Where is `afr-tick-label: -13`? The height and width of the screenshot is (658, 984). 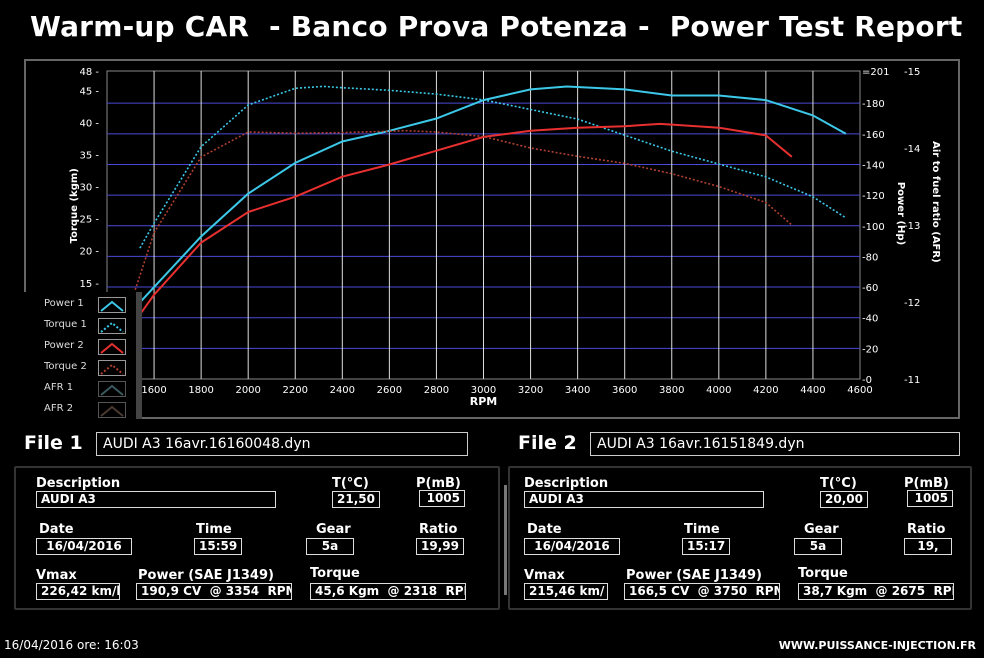
afr-tick-label: -13 is located at coordinates (912, 226).